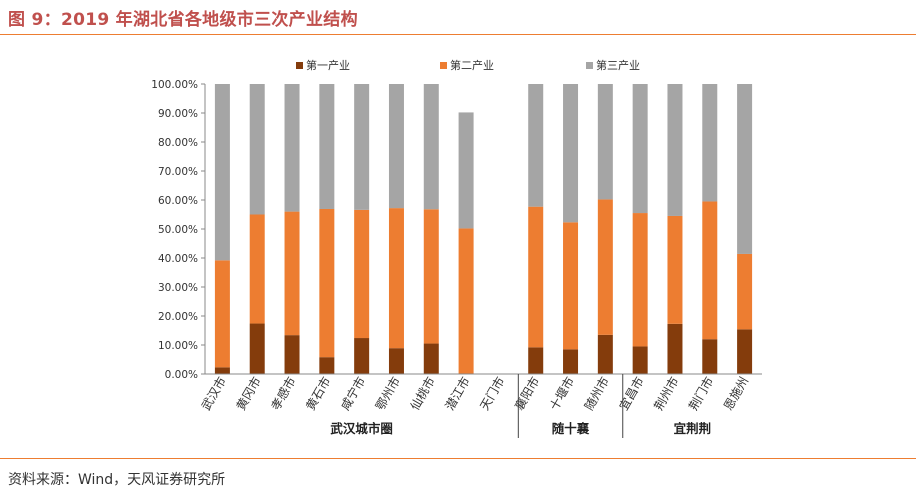 The width and height of the screenshot is (924, 497). Describe the element at coordinates (596, 393) in the screenshot. I see `x-category-label: 随州市` at that location.